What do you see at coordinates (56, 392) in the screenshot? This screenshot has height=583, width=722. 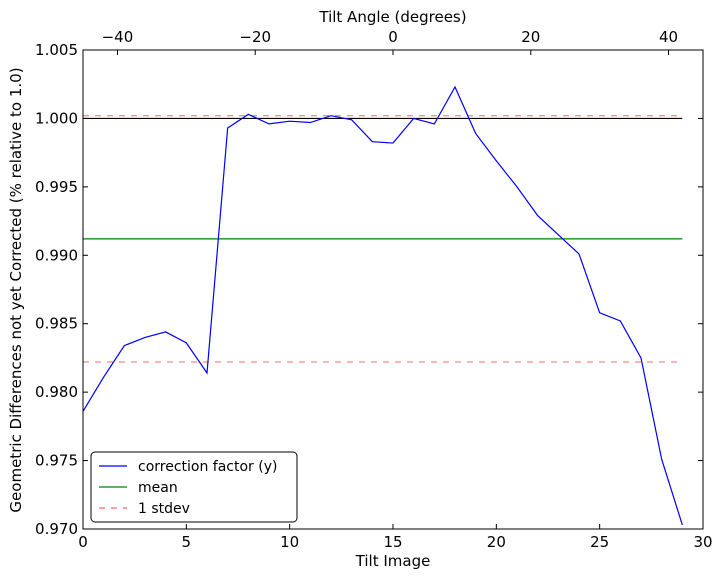 I see `y-tick-label: 0.980` at bounding box center [56, 392].